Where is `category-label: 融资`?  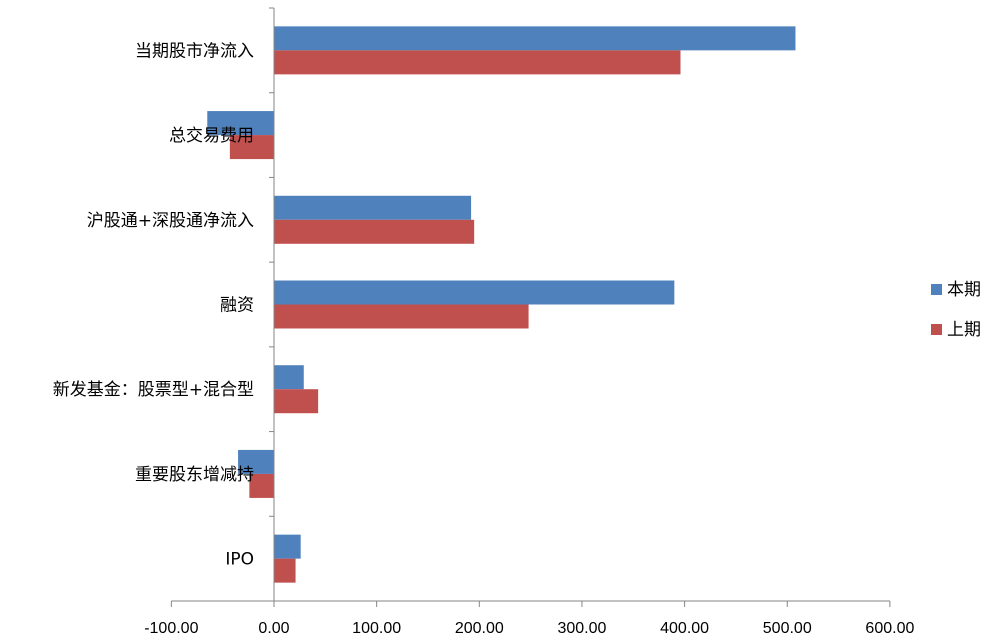 category-label: 融资 is located at coordinates (237, 306).